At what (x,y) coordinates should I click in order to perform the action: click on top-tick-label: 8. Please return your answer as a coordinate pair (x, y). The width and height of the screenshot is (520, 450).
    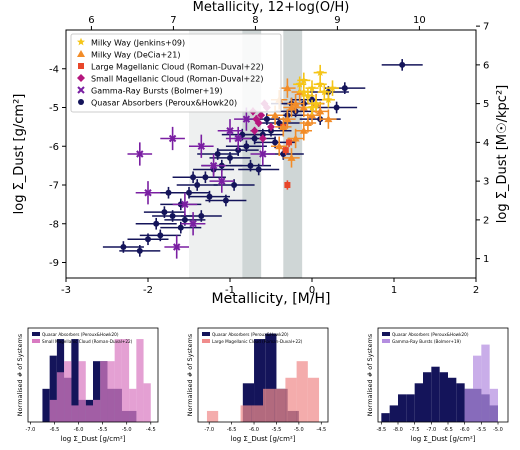
    Looking at the image, I should click on (255, 20).